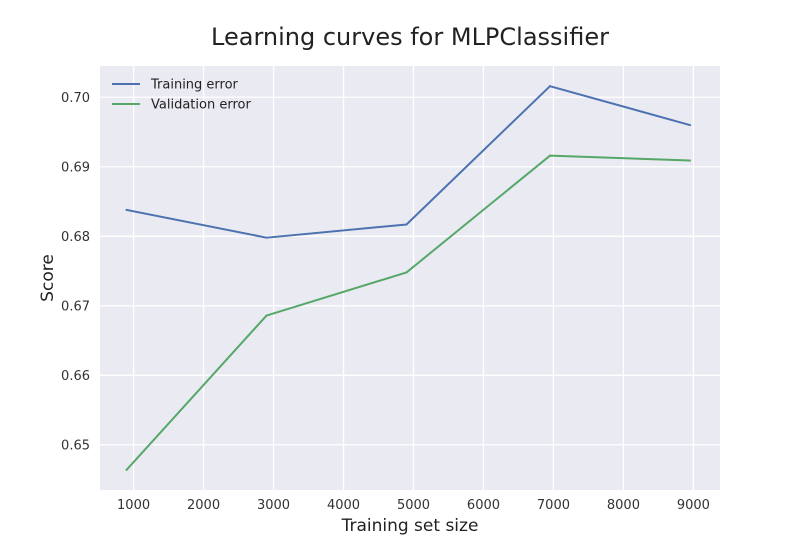 The width and height of the screenshot is (800, 550). Describe the element at coordinates (343, 505) in the screenshot. I see `x-tick-label: 4000` at that location.